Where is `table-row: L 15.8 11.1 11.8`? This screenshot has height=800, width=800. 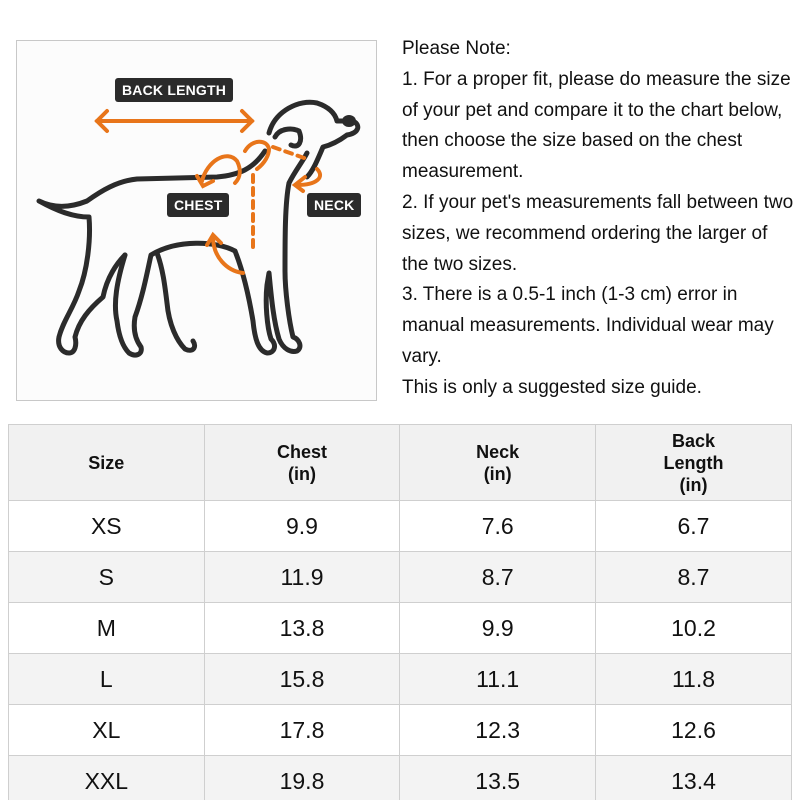
table-row: L 15.8 11.1 11.8 is located at coordinates (400, 679).